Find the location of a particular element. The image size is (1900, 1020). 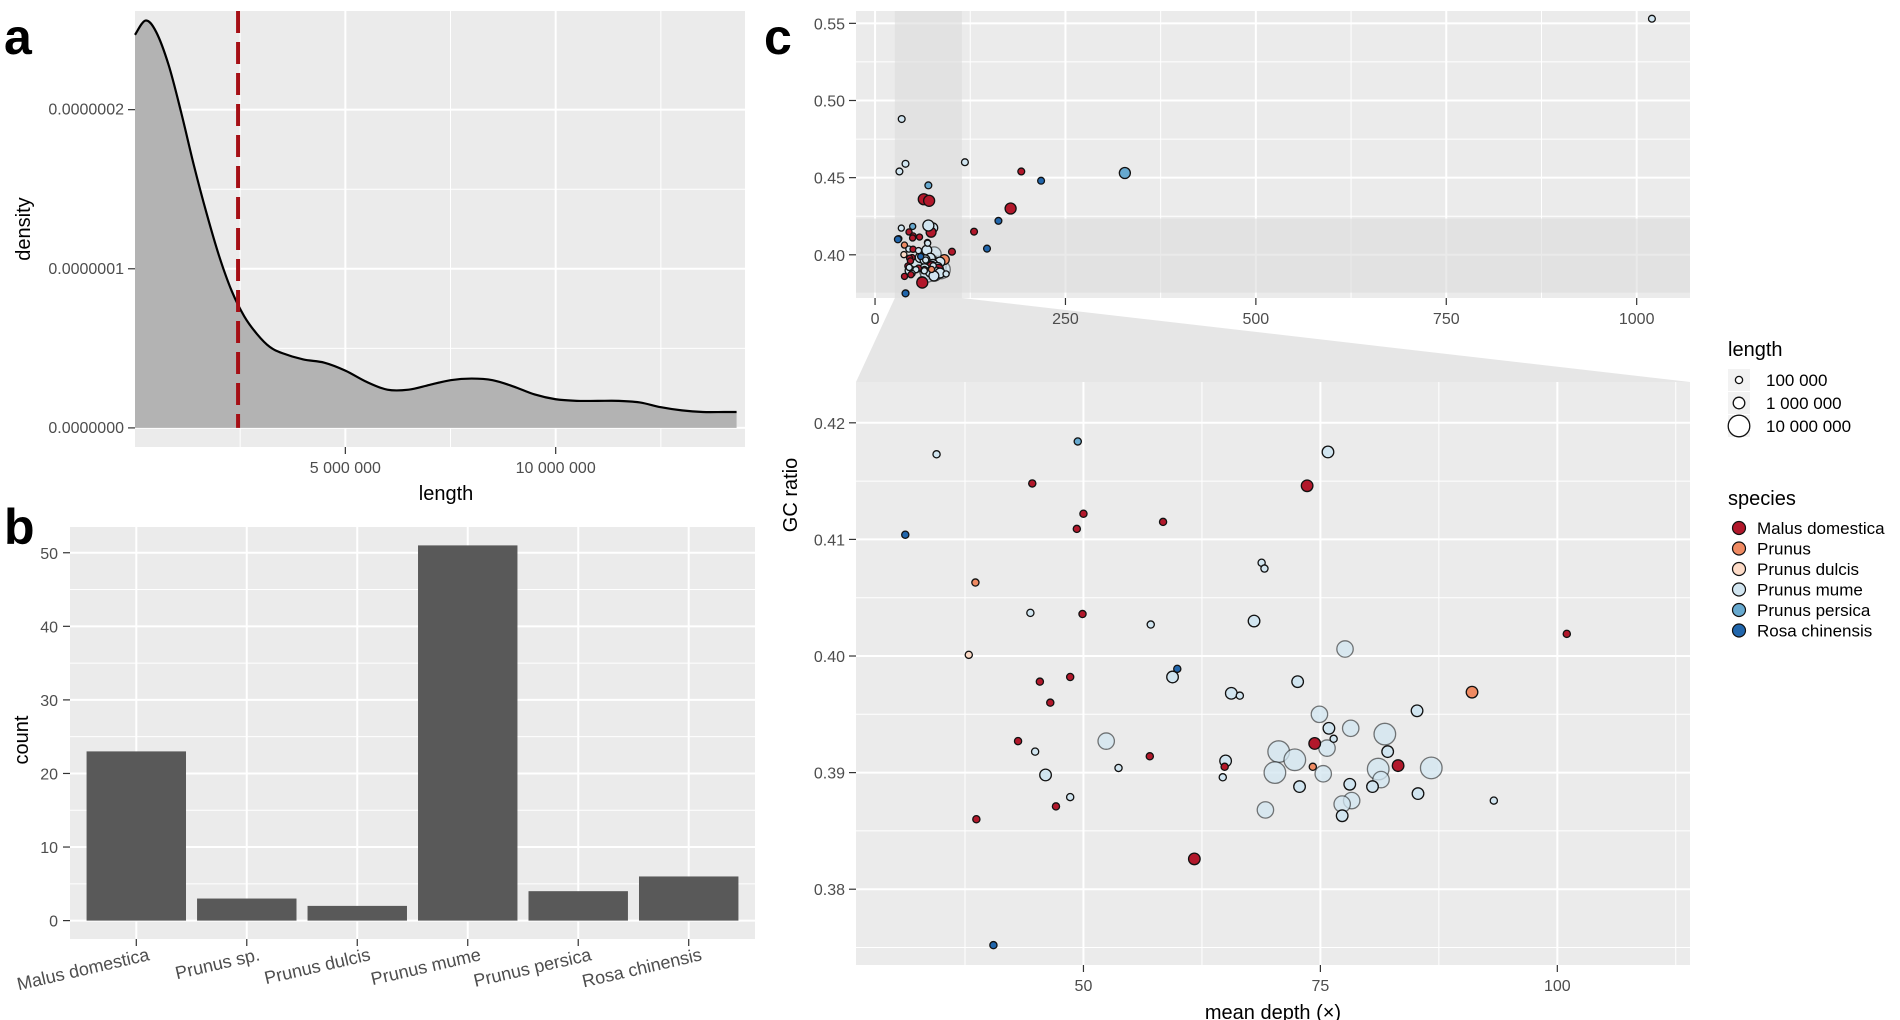

bar-x-tick-label: Malus domestica is located at coordinates (83, 969).